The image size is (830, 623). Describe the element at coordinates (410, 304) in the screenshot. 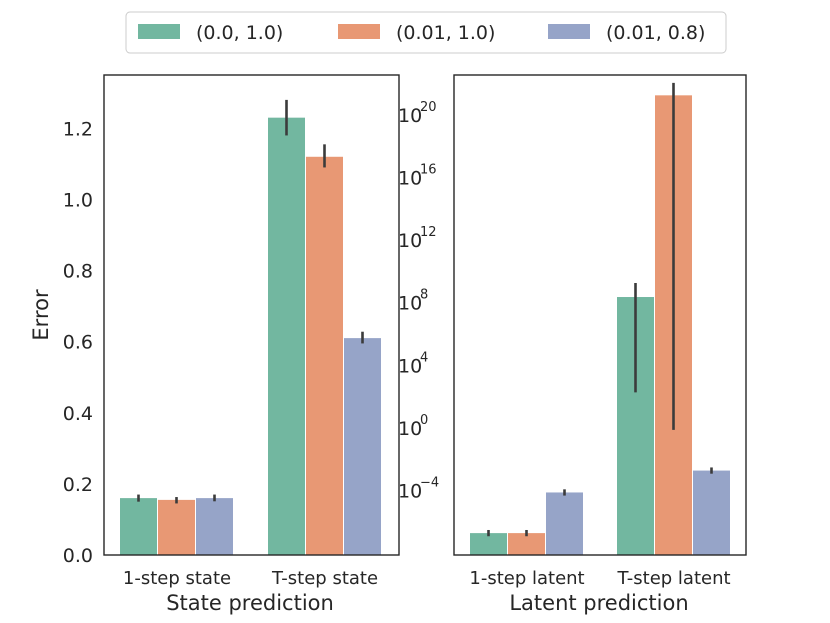

I see `latent-ytick-base-3: 10` at that location.